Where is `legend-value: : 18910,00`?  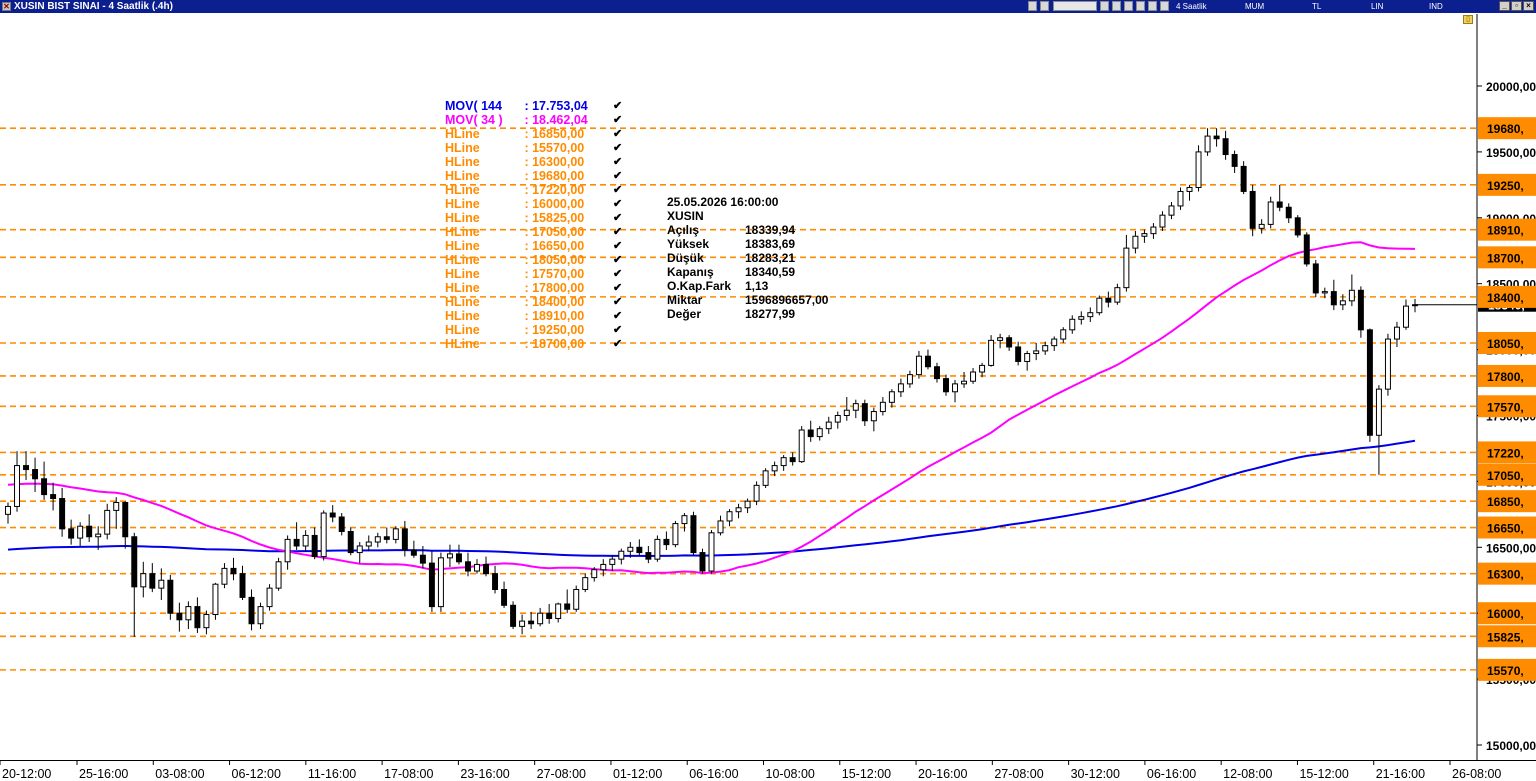
legend-value: : 18910,00 is located at coordinates (552, 316).